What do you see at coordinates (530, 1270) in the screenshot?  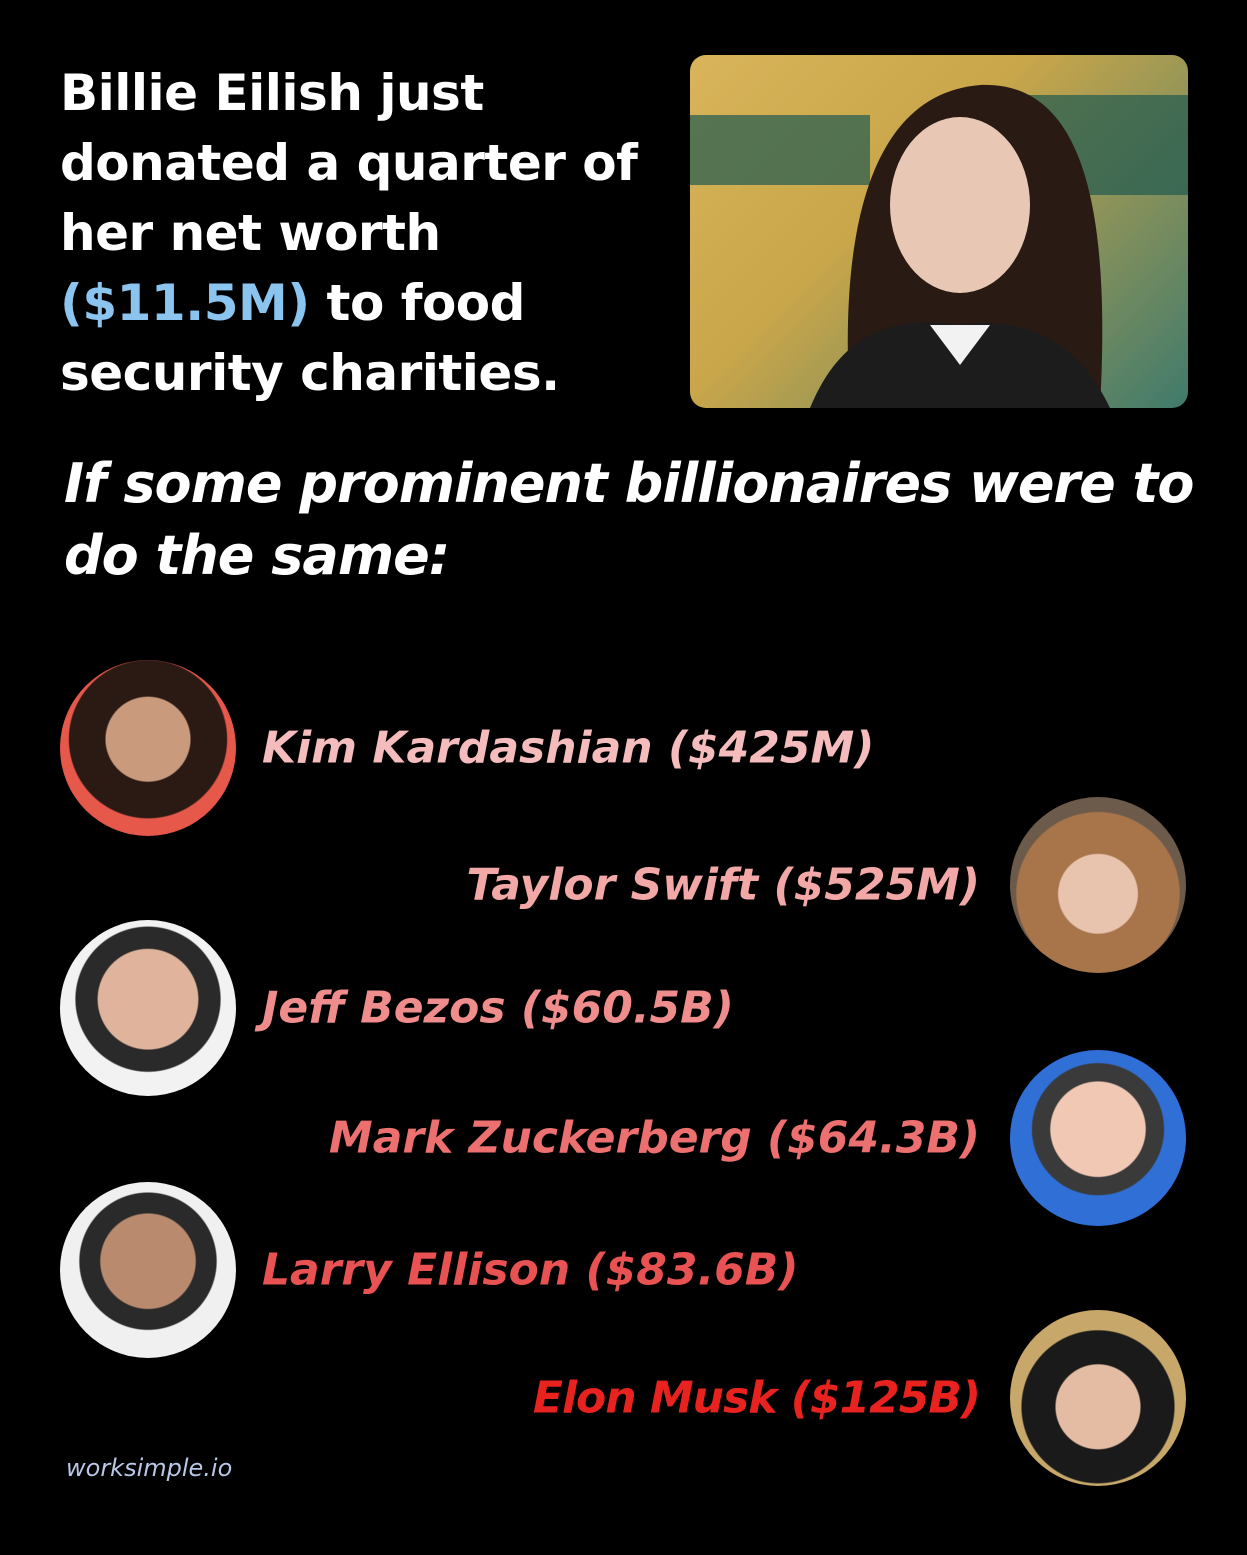 I see `person-label: Larry Ellison ($83.6B)` at bounding box center [530, 1270].